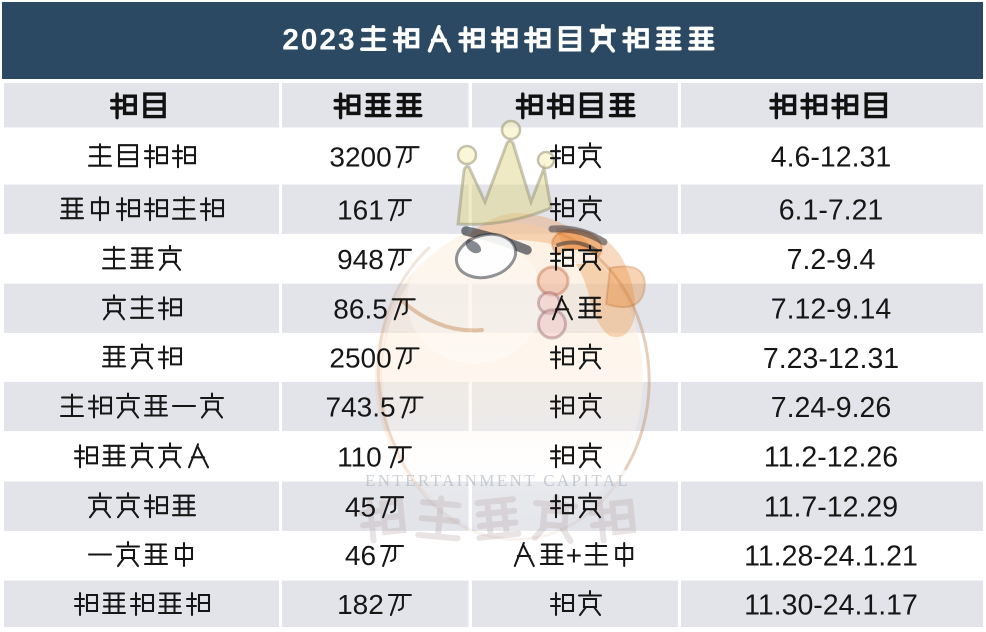 This screenshot has height=632, width=986. I want to click on svg-text: 2023, so click(318, 39).